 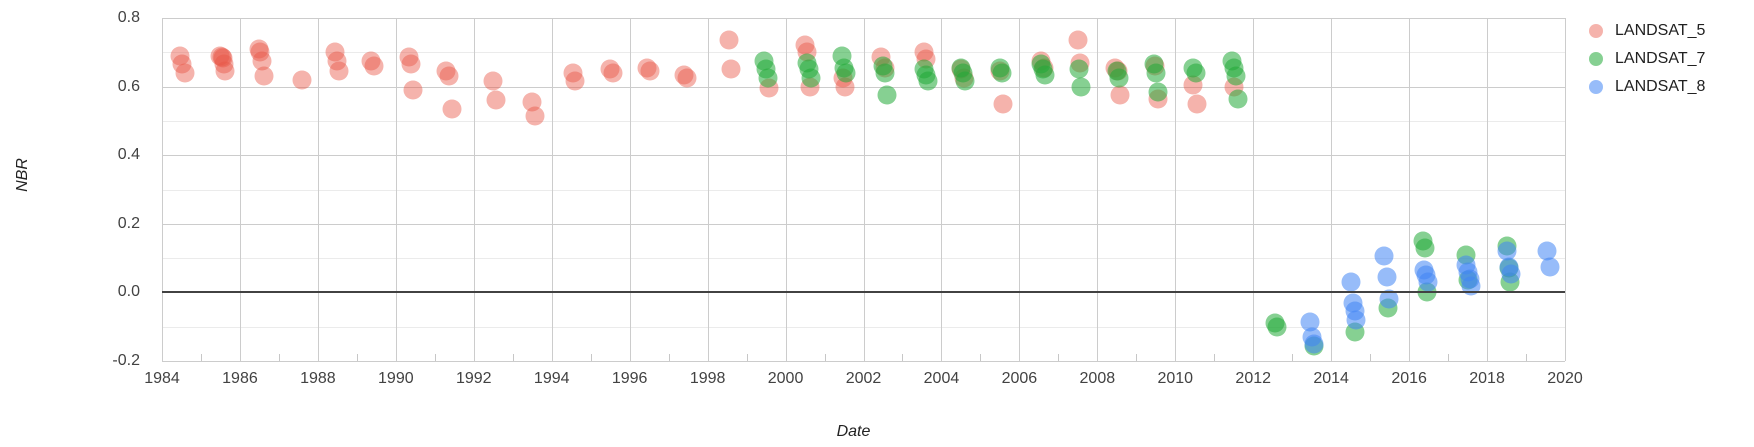 I want to click on x-tick-label: 1986, so click(x=240, y=378).